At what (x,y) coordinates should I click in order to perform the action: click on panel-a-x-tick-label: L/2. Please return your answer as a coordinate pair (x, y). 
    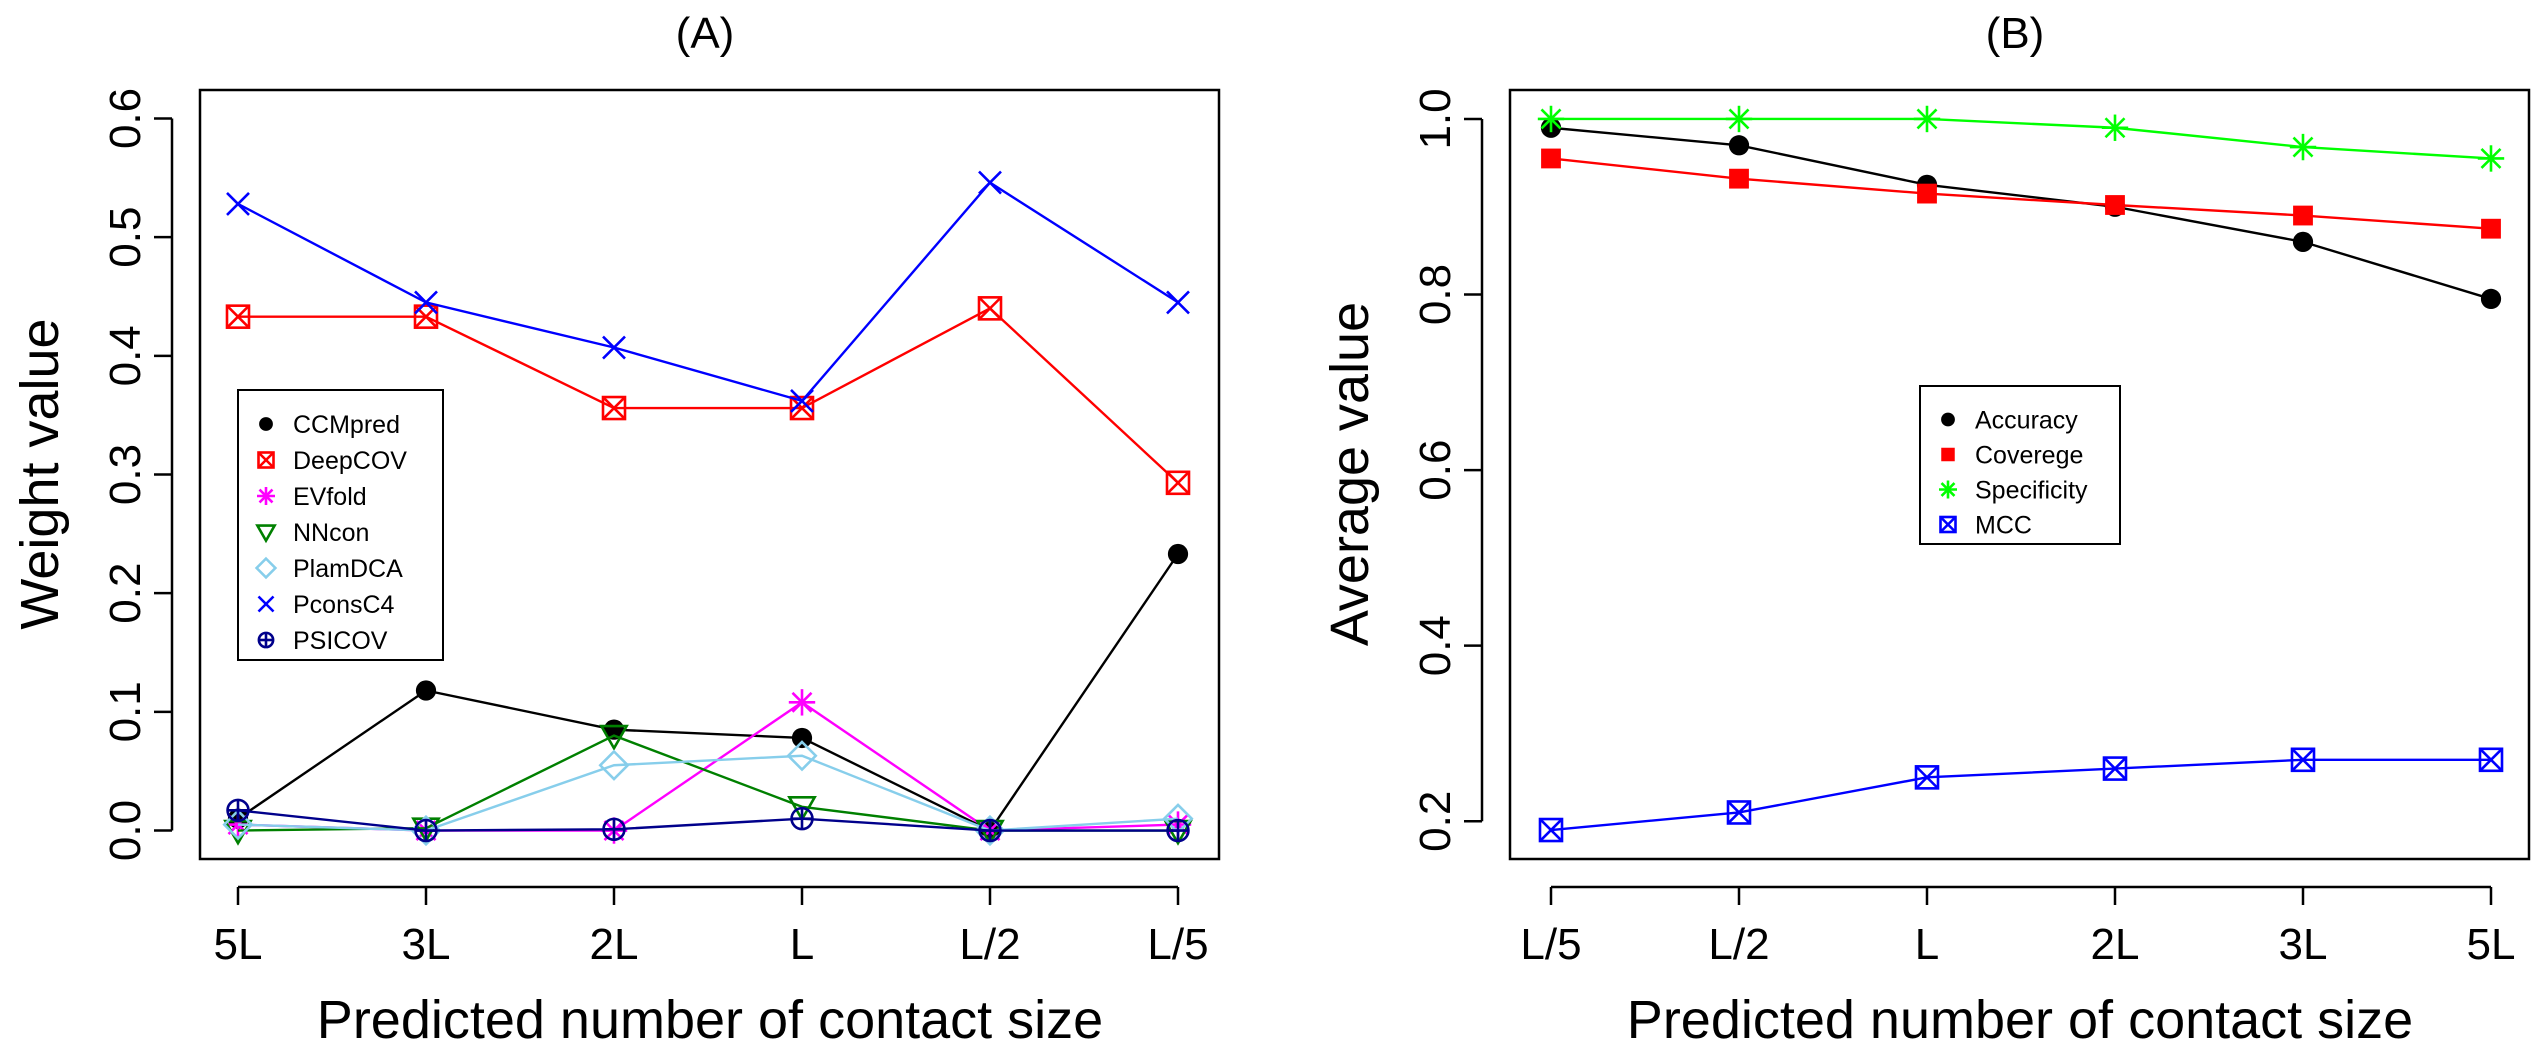
    Looking at the image, I should click on (989, 944).